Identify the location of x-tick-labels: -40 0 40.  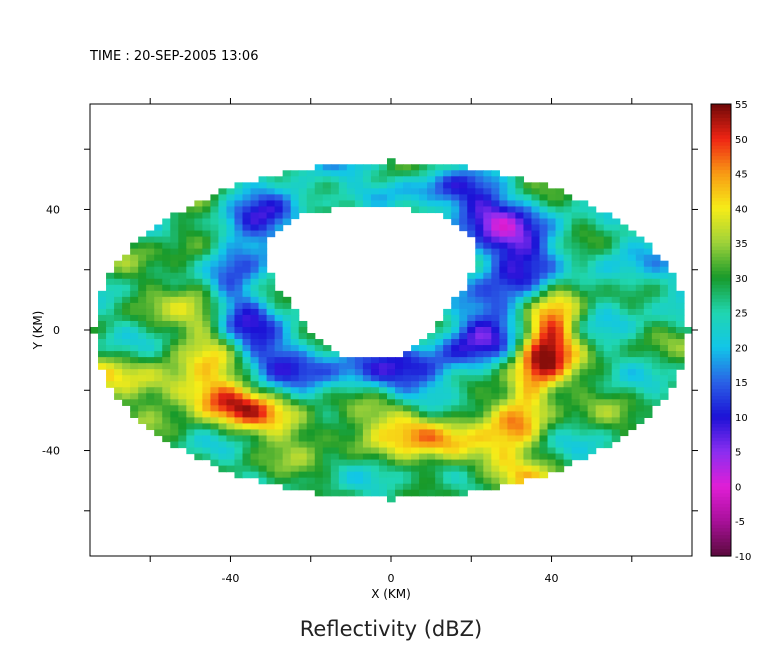
(389, 578).